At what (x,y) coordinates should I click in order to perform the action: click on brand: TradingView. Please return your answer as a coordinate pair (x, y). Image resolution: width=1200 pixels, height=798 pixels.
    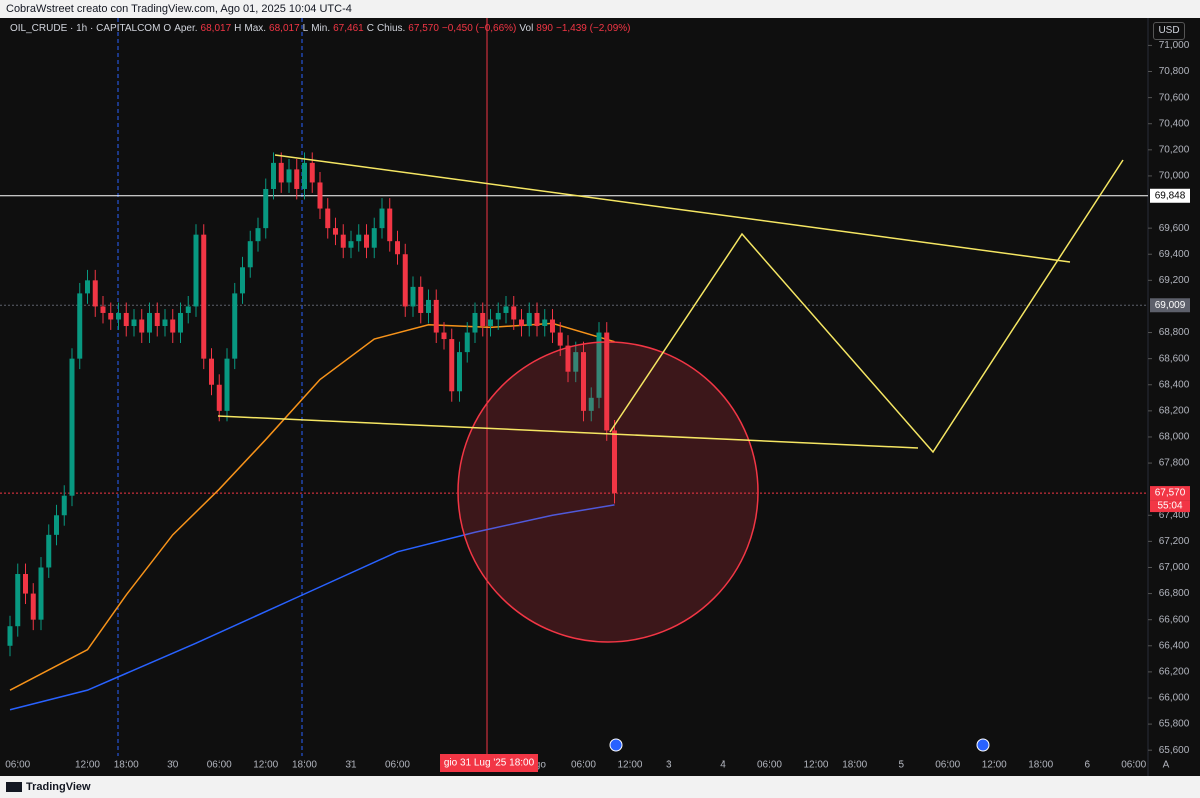
    Looking at the image, I should click on (58, 787).